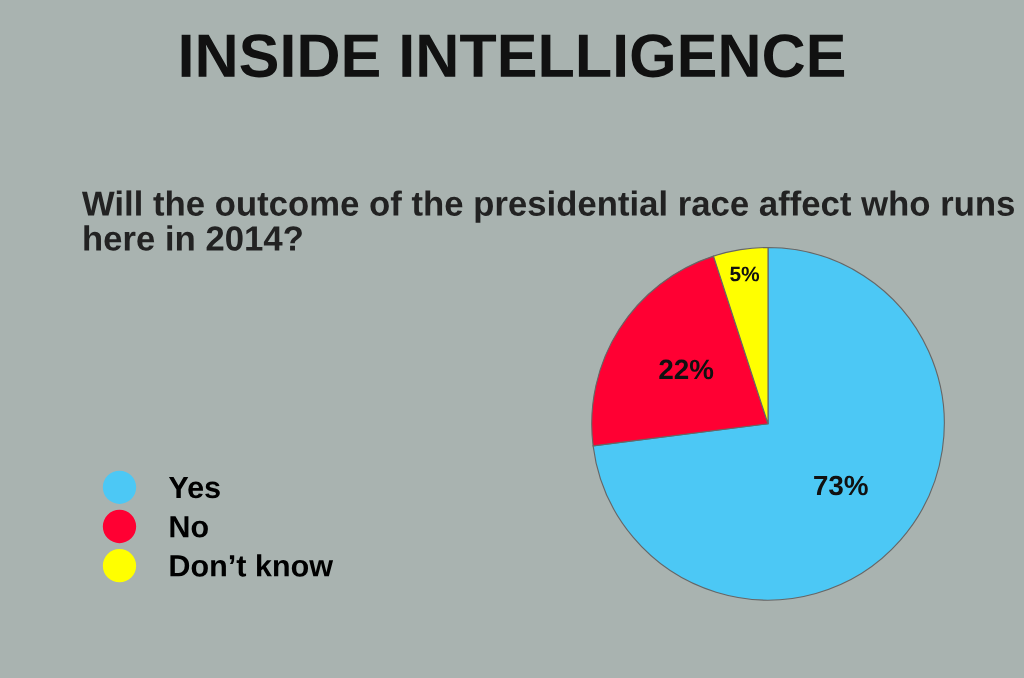 Image resolution: width=1024 pixels, height=678 pixels. I want to click on chart-subtitle: Will the outcome of the presidential race affect who runs here in 2014?, so click(547, 220).